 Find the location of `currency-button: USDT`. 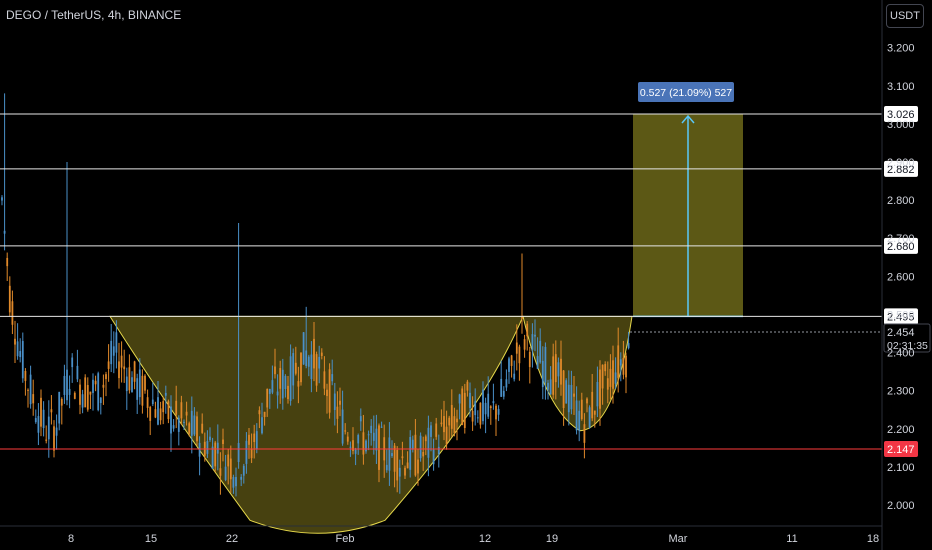

currency-button: USDT is located at coordinates (905, 16).